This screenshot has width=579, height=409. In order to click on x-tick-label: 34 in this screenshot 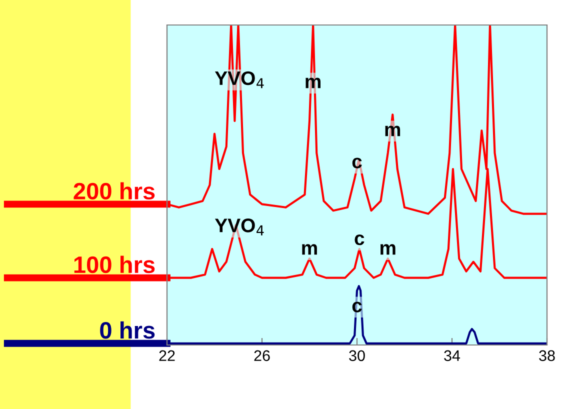, I will do `click(452, 356)`.